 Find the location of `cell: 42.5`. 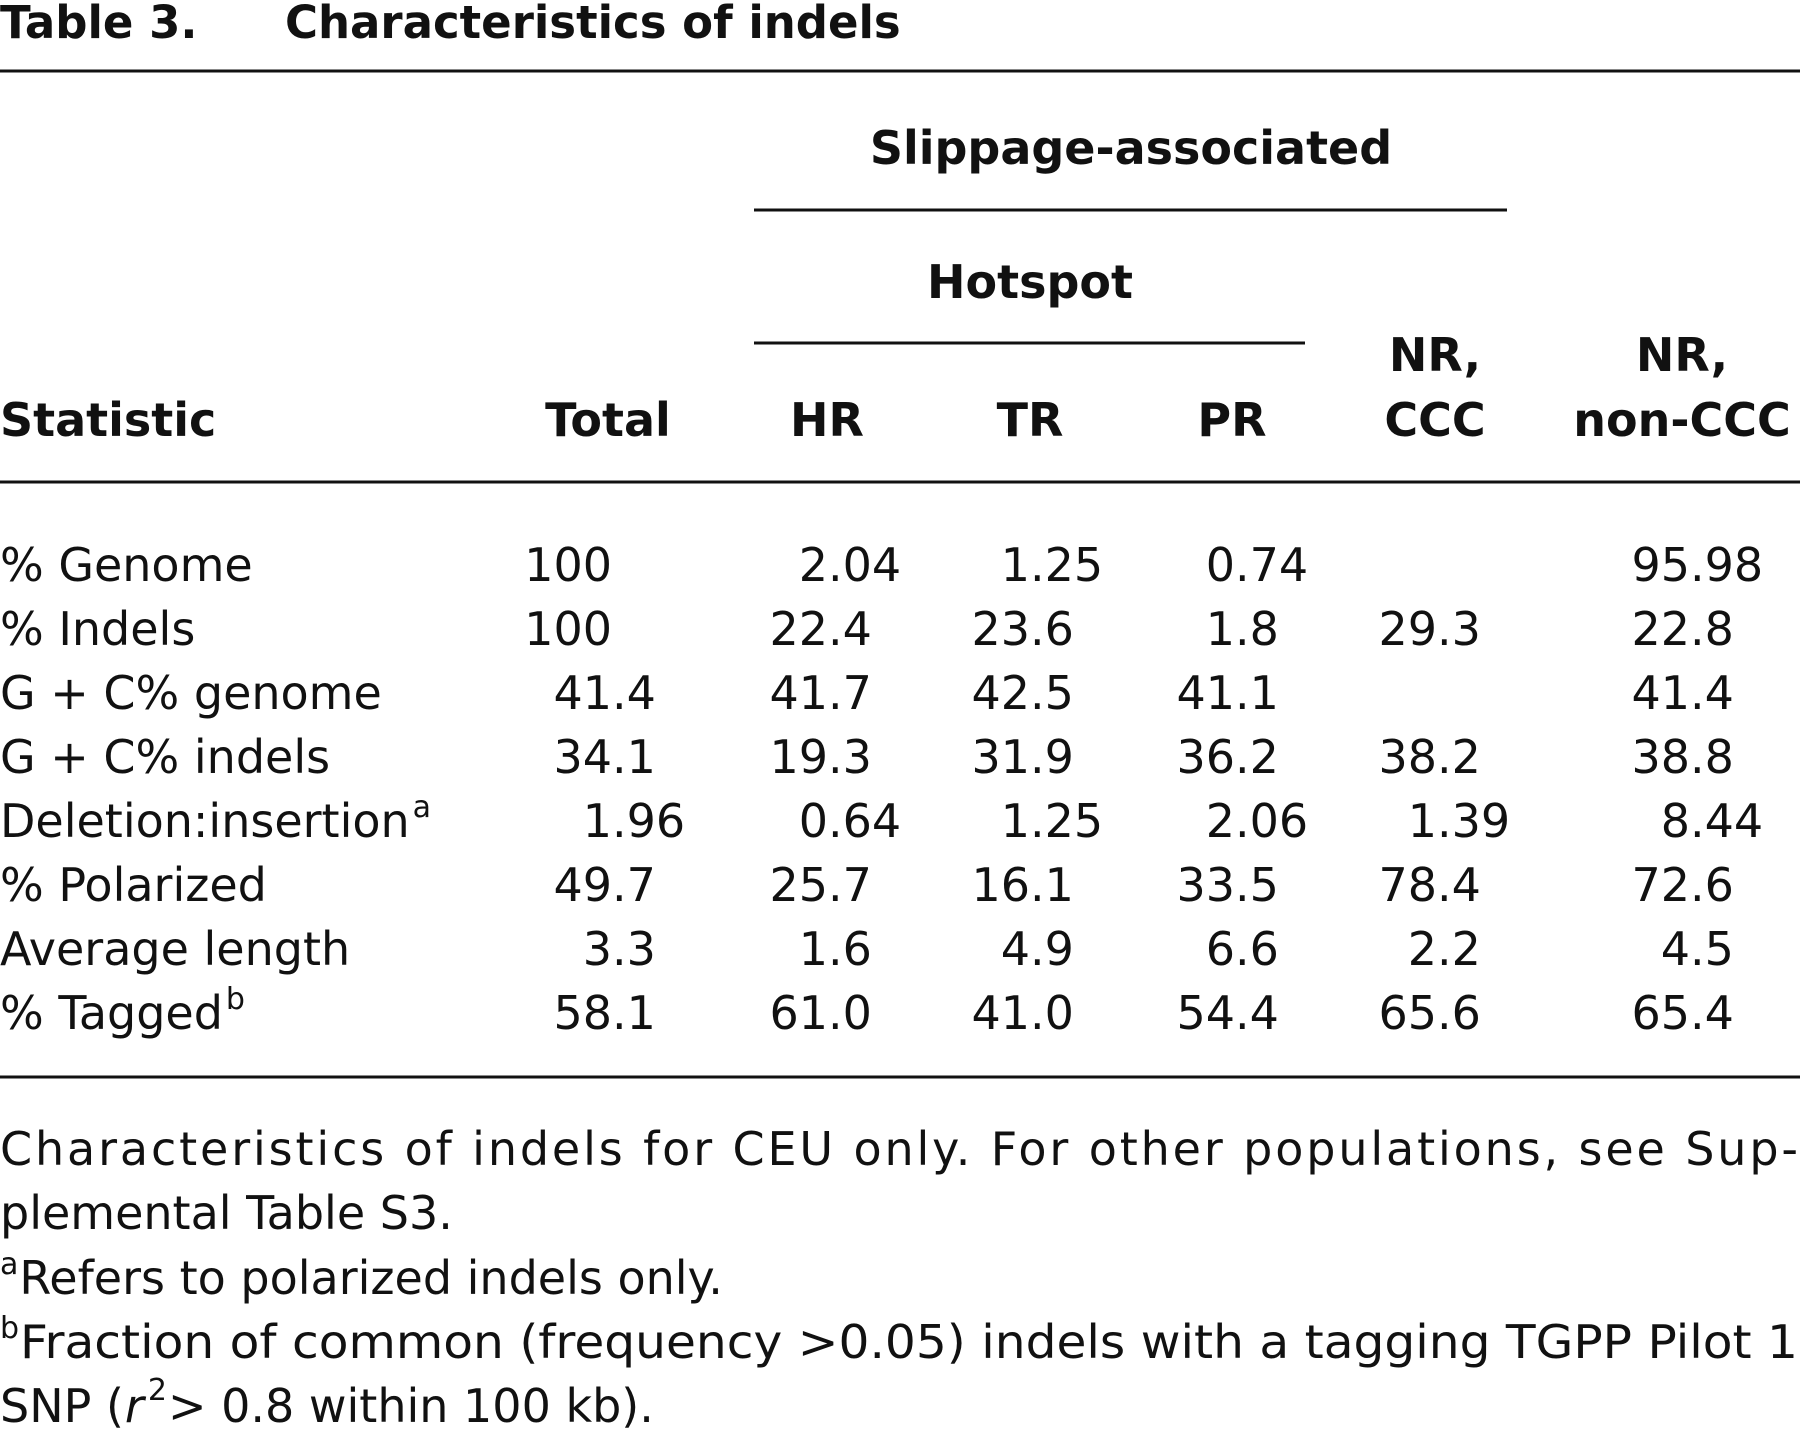

cell: 42.5 is located at coordinates (1022, 693).